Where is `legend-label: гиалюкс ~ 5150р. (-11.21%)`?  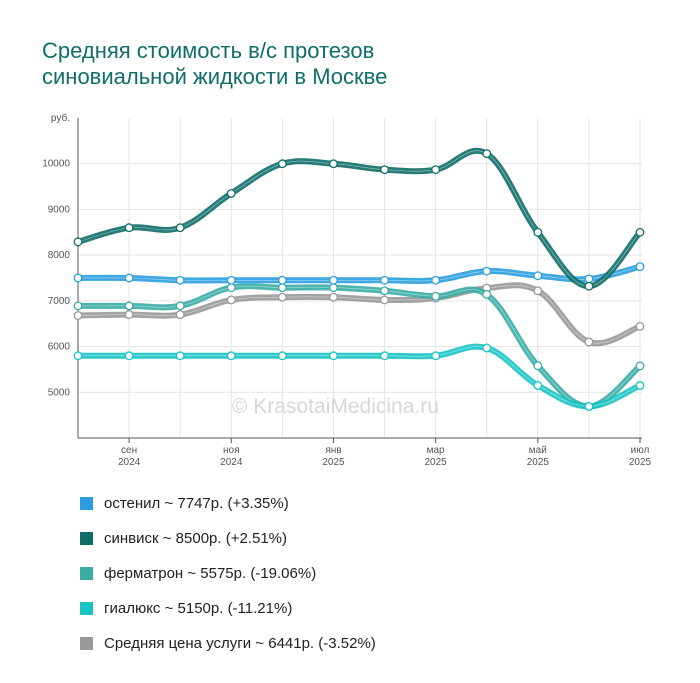
legend-label: гиалюкс ~ 5150р. (-11.21%) is located at coordinates (198, 608).